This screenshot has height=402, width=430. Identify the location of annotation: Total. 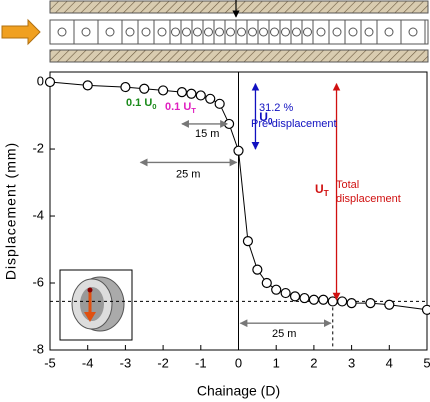
(347, 185).